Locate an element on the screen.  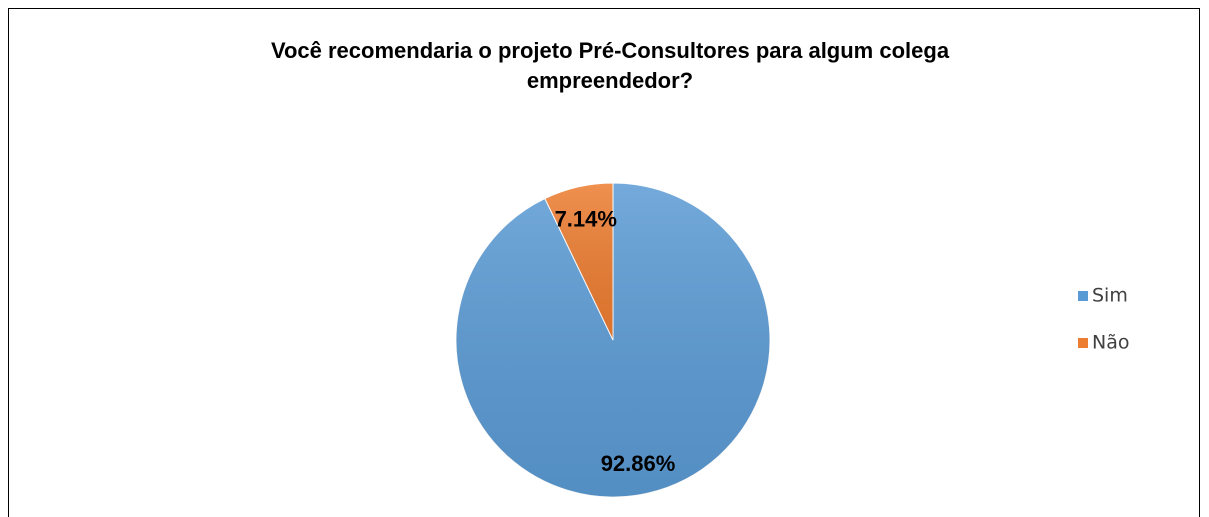
legend-label: Sim is located at coordinates (1110, 296).